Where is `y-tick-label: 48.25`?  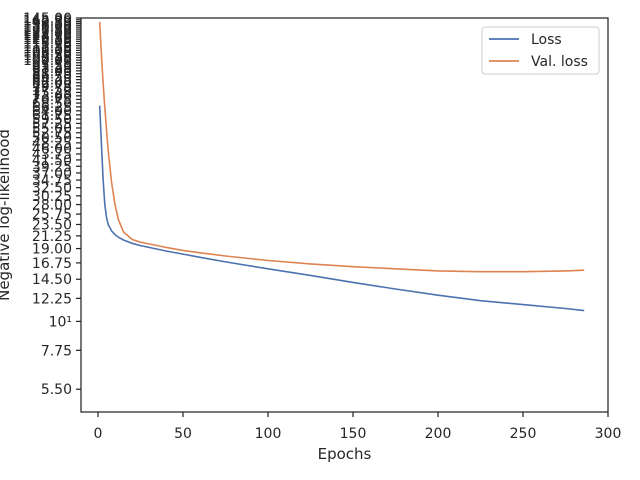 y-tick-label: 48.25 is located at coordinates (52, 144).